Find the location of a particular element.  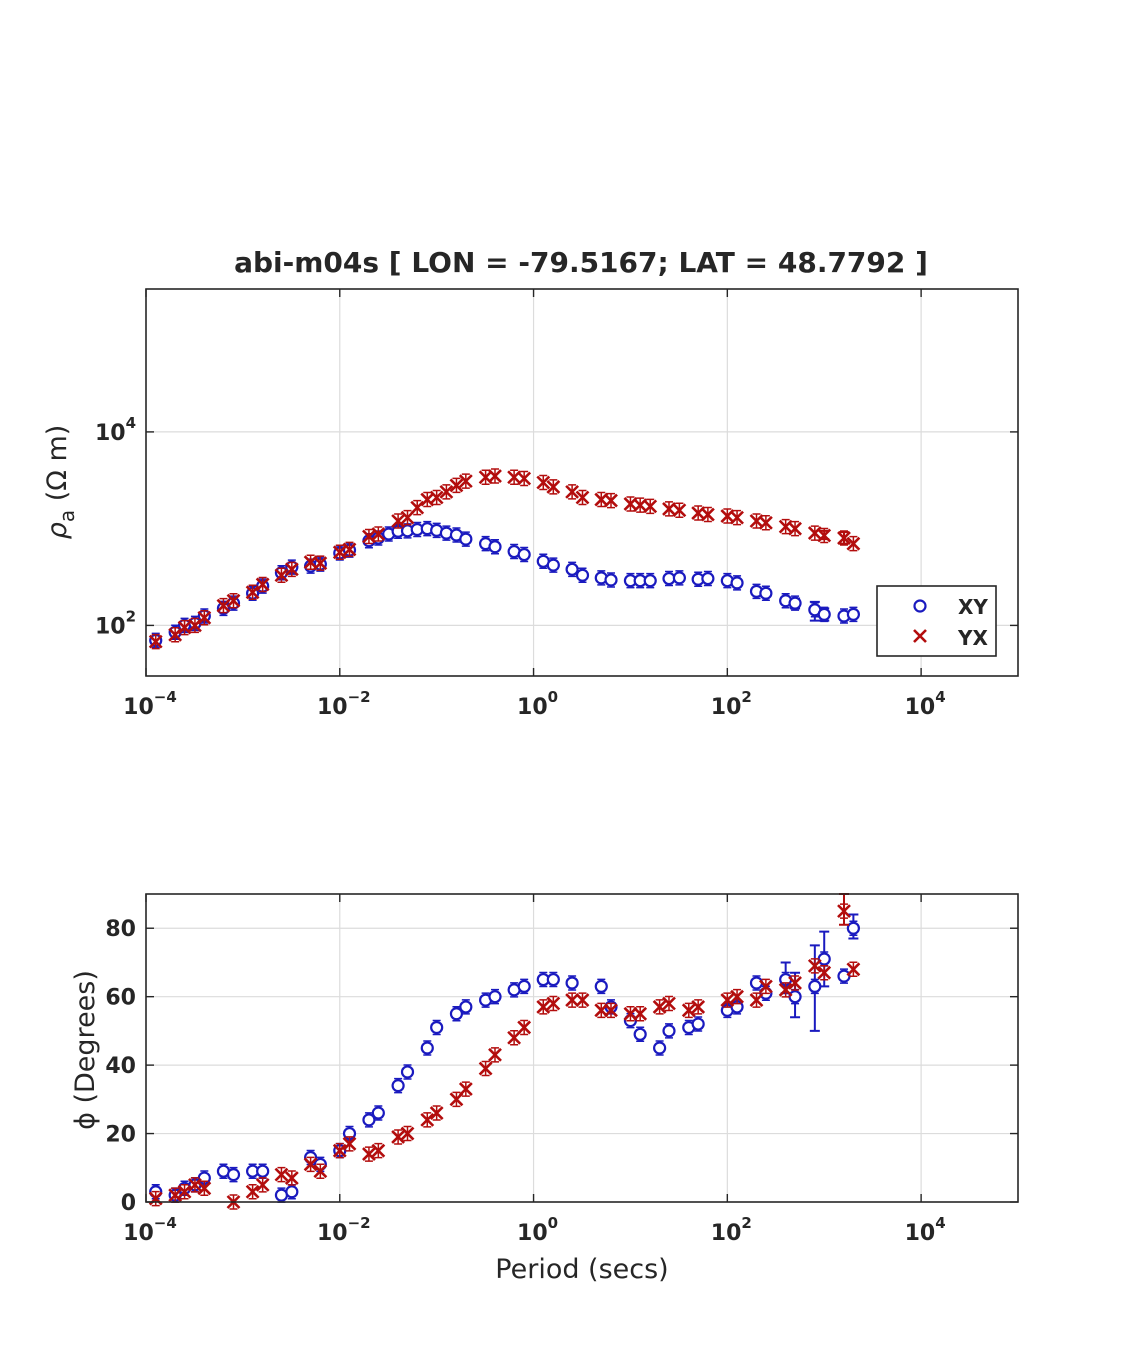

x-tick-label: 10⁰ is located at coordinates (537, 1230).